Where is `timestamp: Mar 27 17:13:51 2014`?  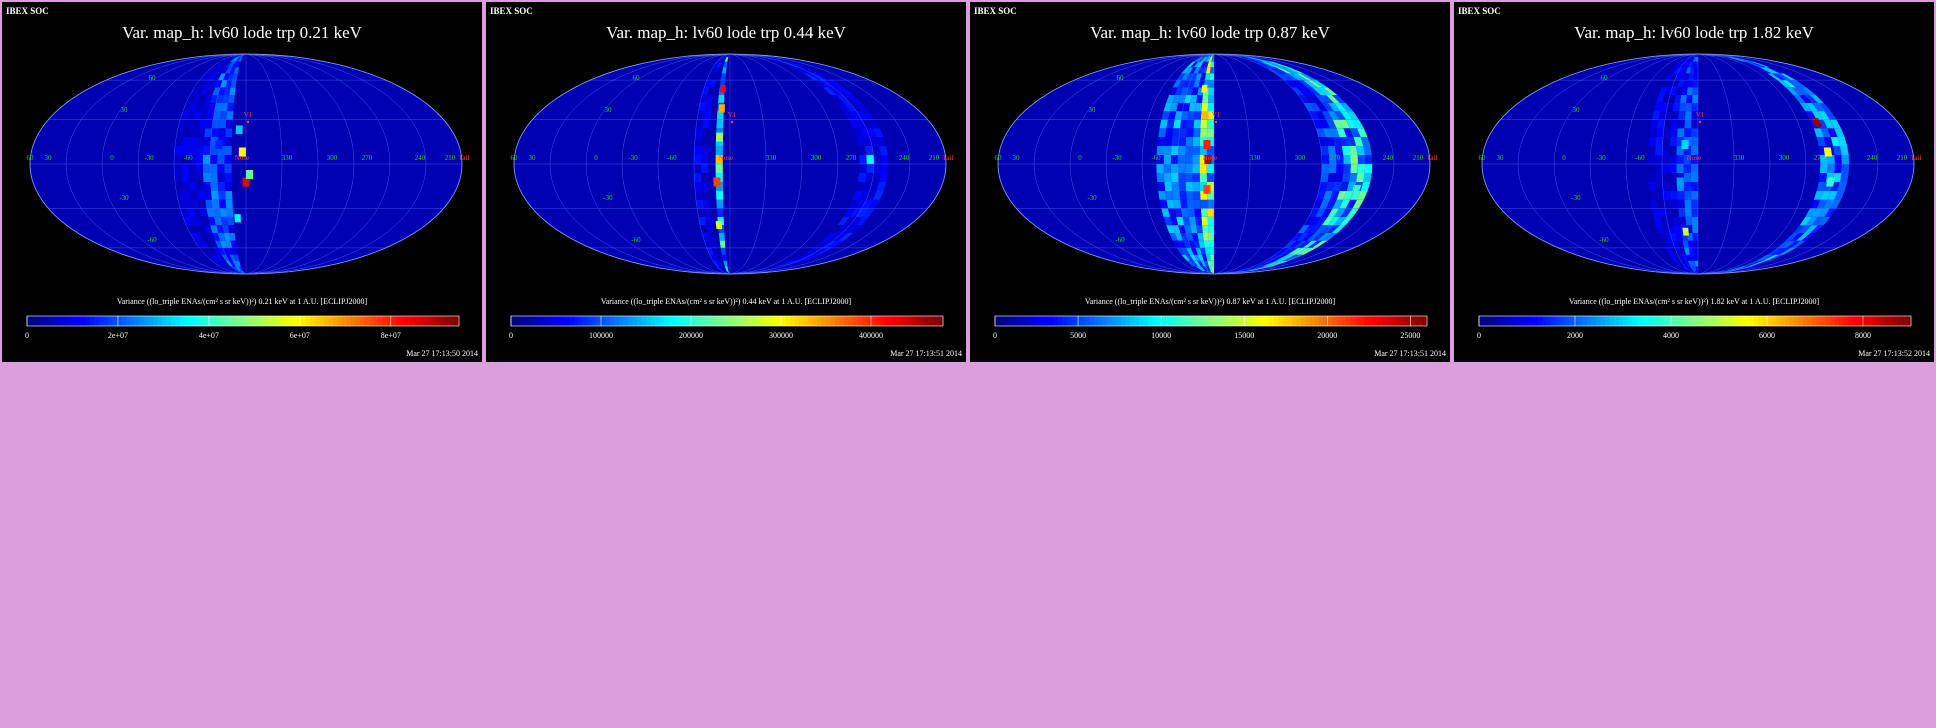
timestamp: Mar 27 17:13:51 2014 is located at coordinates (1410, 353).